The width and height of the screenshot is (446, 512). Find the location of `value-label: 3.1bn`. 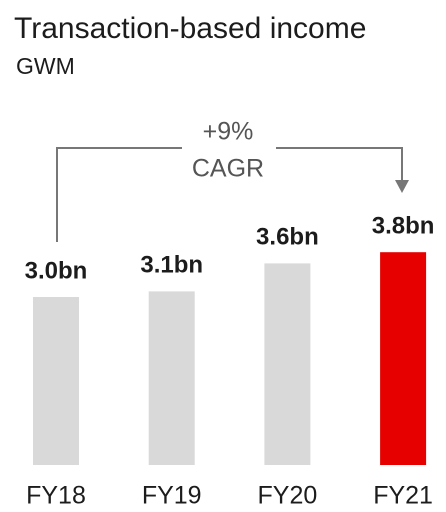

value-label: 3.1bn is located at coordinates (171, 265).